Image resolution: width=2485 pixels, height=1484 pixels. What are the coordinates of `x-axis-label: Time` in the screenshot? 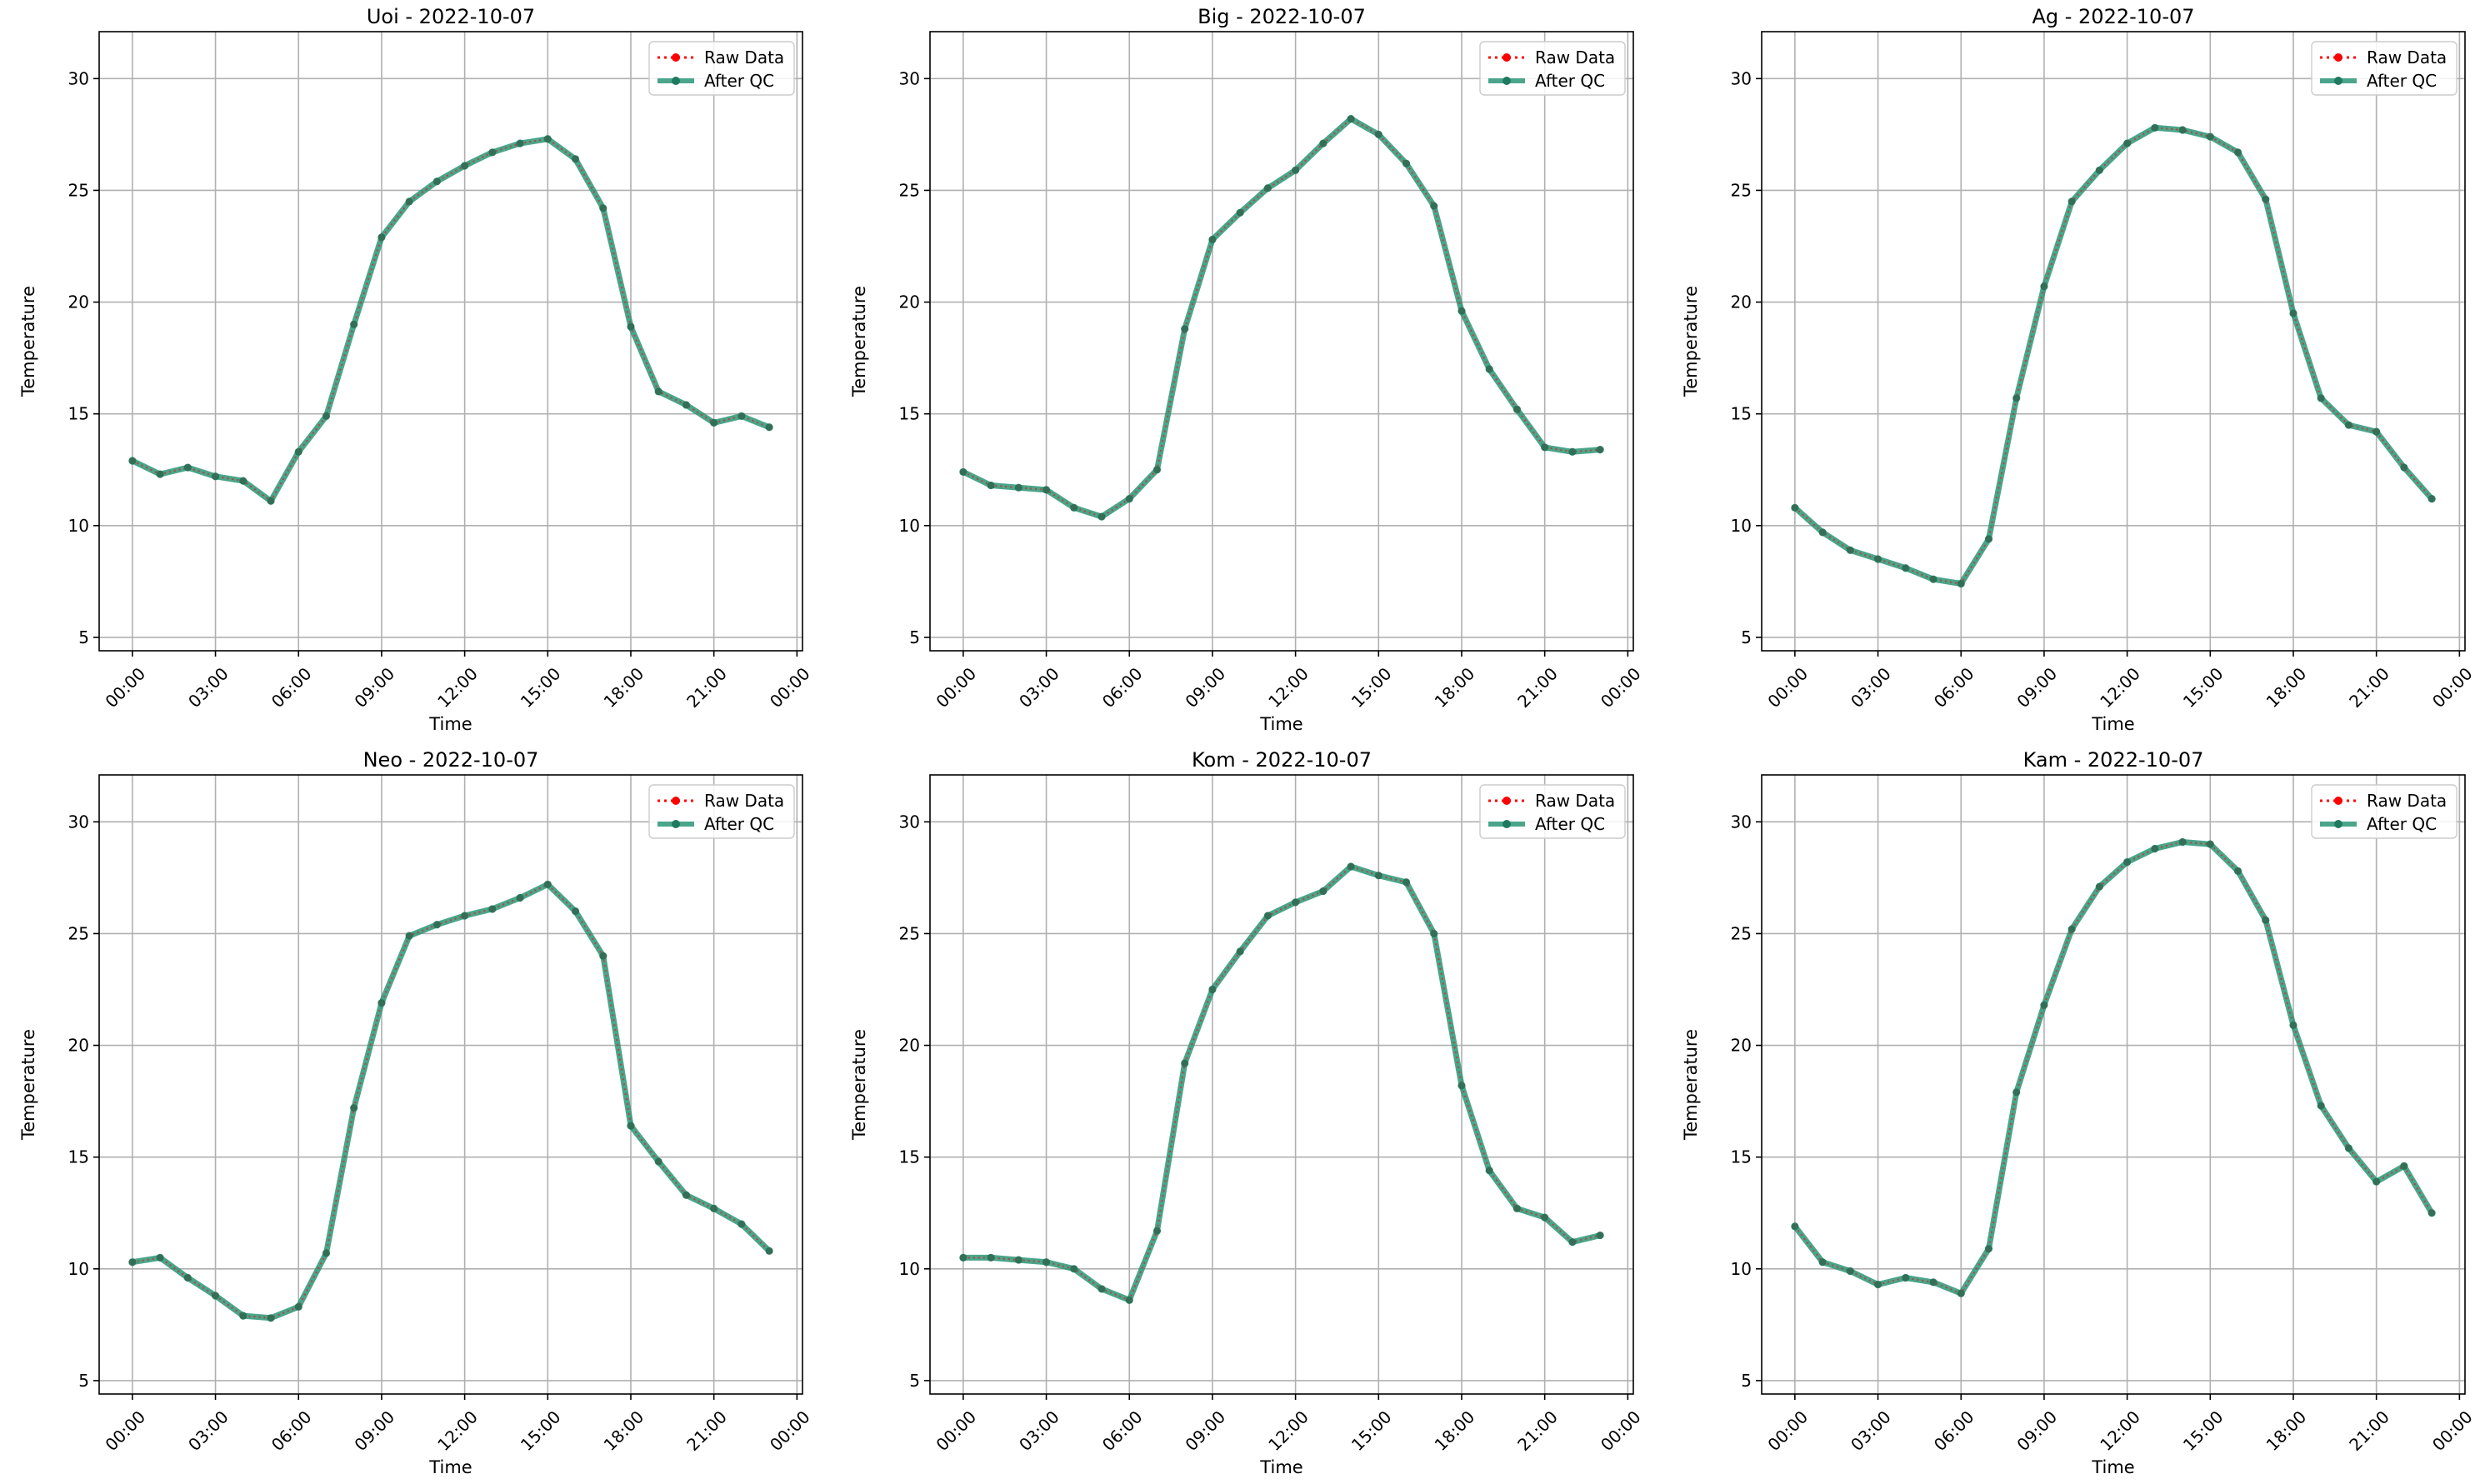 It's located at (1280, 1467).